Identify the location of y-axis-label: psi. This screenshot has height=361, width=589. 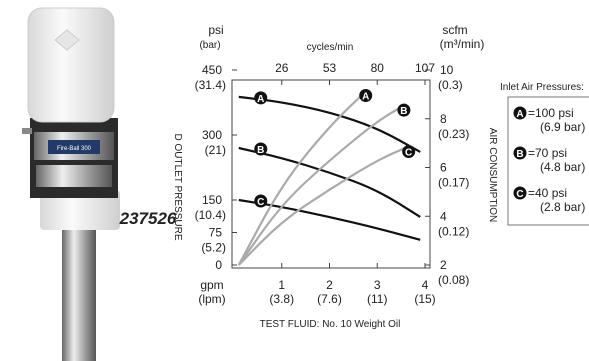
(215, 30).